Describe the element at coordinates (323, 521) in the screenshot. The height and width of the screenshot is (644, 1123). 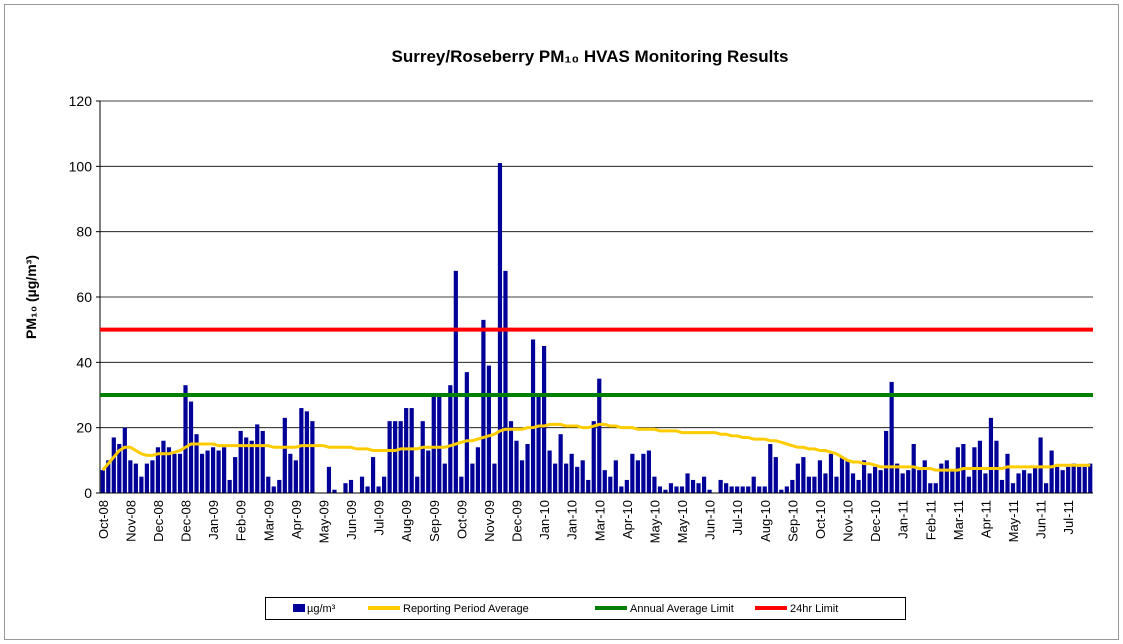
I see `x-tick-label: May-09` at that location.